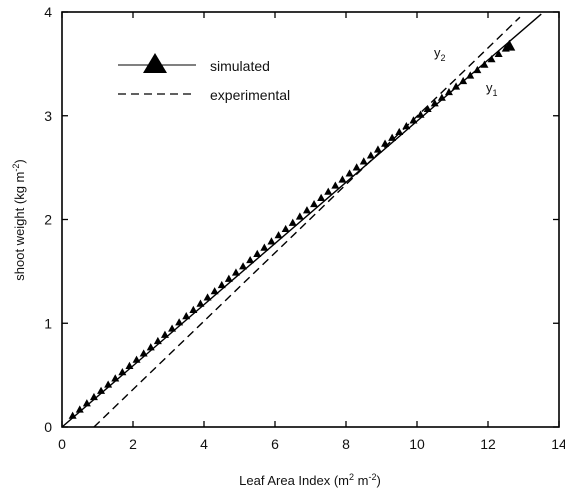 The image size is (565, 495). I want to click on annotation-y2: y2, so click(440, 54).